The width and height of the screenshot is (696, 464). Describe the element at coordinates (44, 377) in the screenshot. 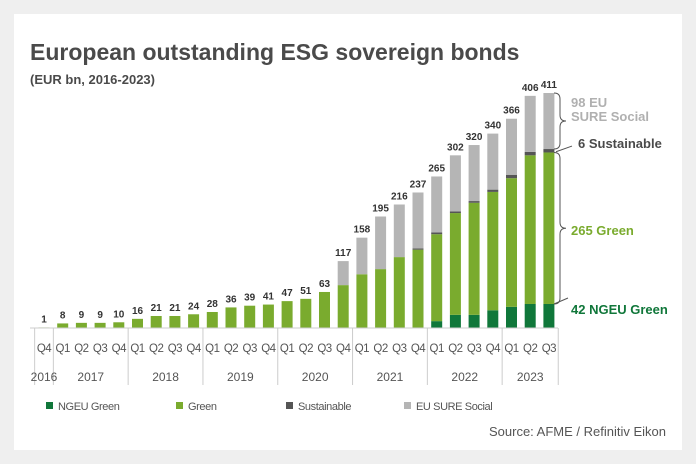

I see `year-label: 2016` at that location.